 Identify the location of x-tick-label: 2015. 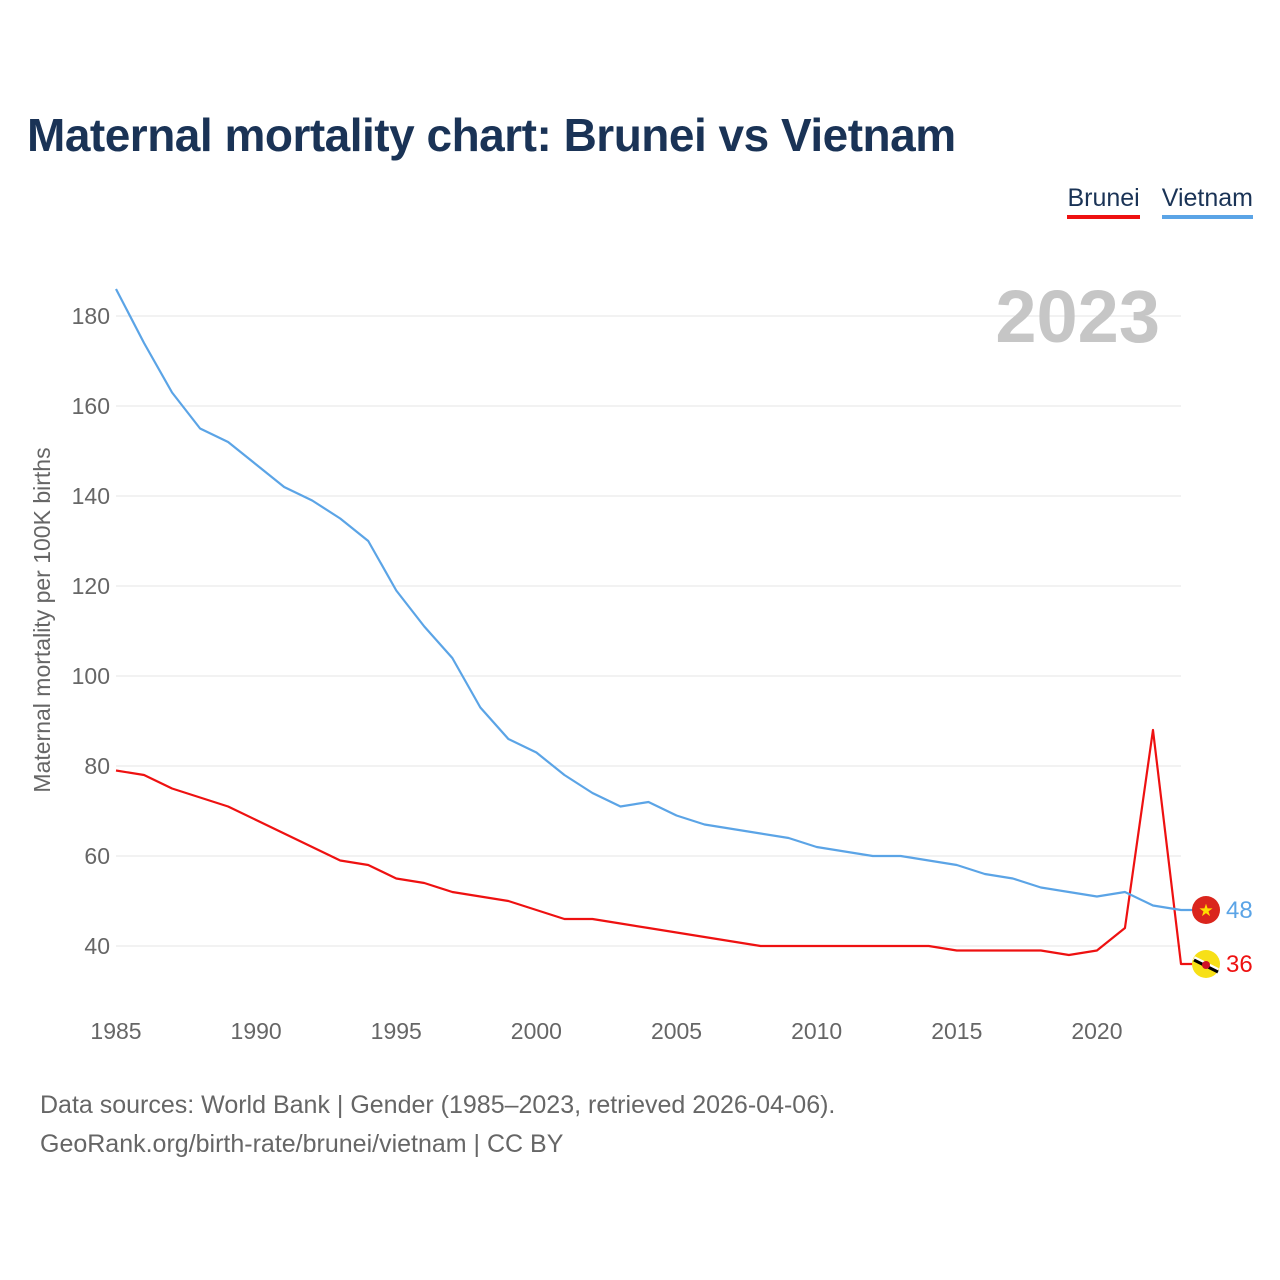
(956, 1031).